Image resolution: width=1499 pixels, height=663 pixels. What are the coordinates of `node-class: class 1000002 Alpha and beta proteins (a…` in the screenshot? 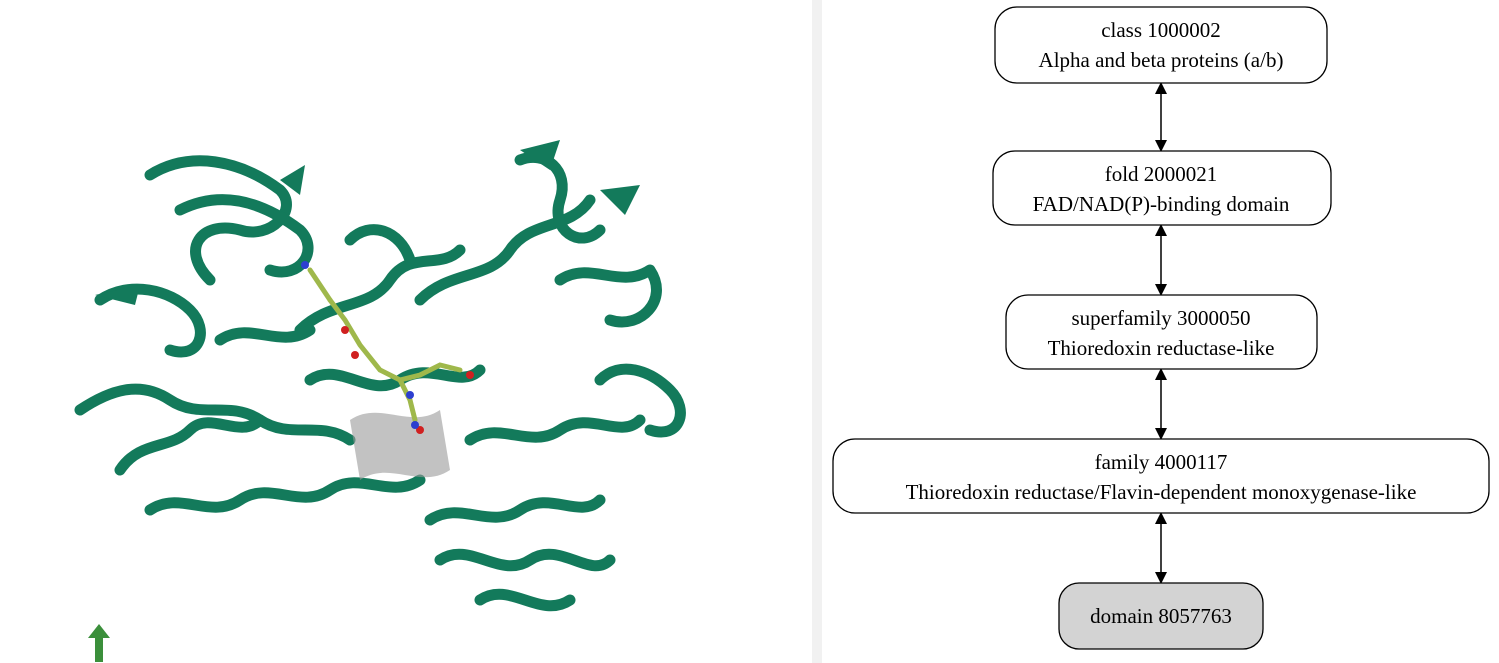 It's located at (1161, 45).